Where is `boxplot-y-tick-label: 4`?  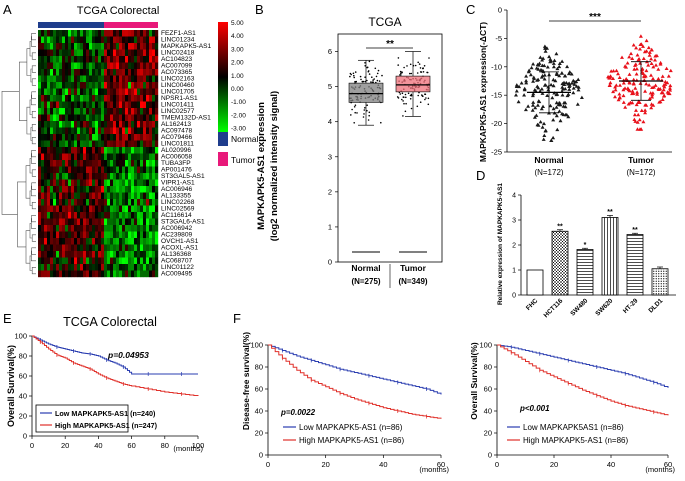 boxplot-y-tick-label: 4 is located at coordinates (330, 121).